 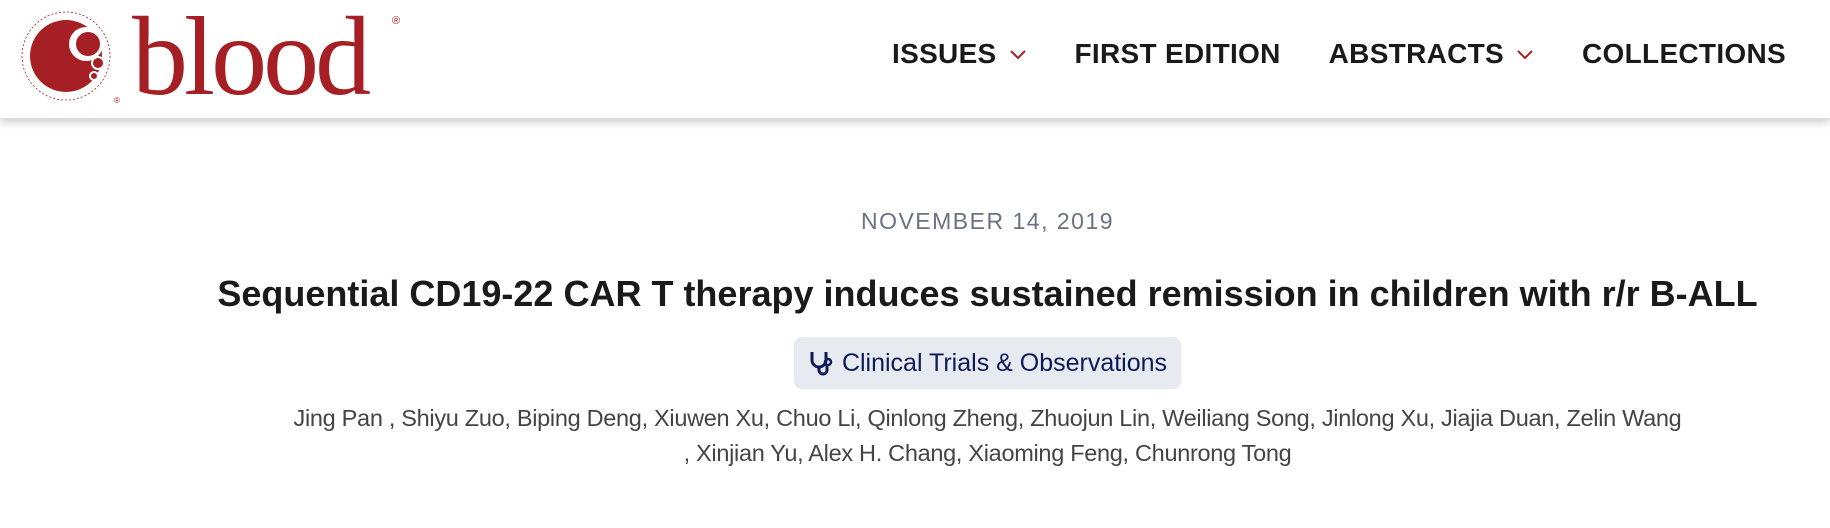 I want to click on nav-first-edition: FIRST EDITION, so click(x=1178, y=54).